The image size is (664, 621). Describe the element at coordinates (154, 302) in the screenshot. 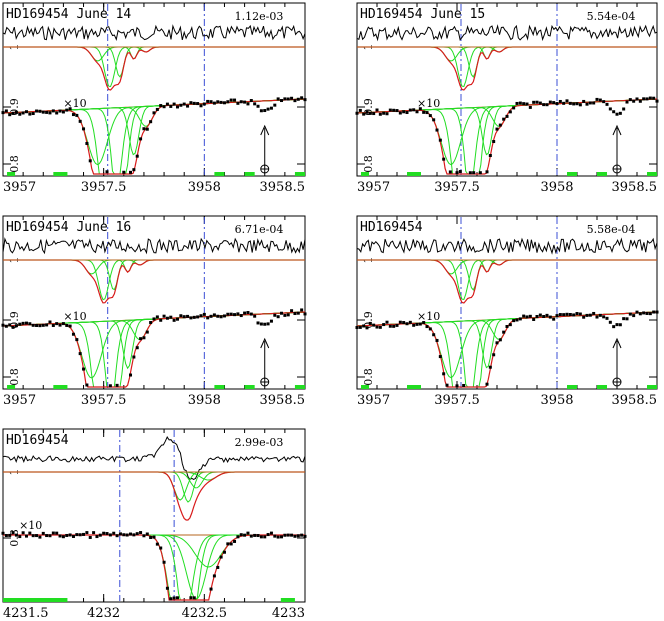

I see `plot-frame` at that location.